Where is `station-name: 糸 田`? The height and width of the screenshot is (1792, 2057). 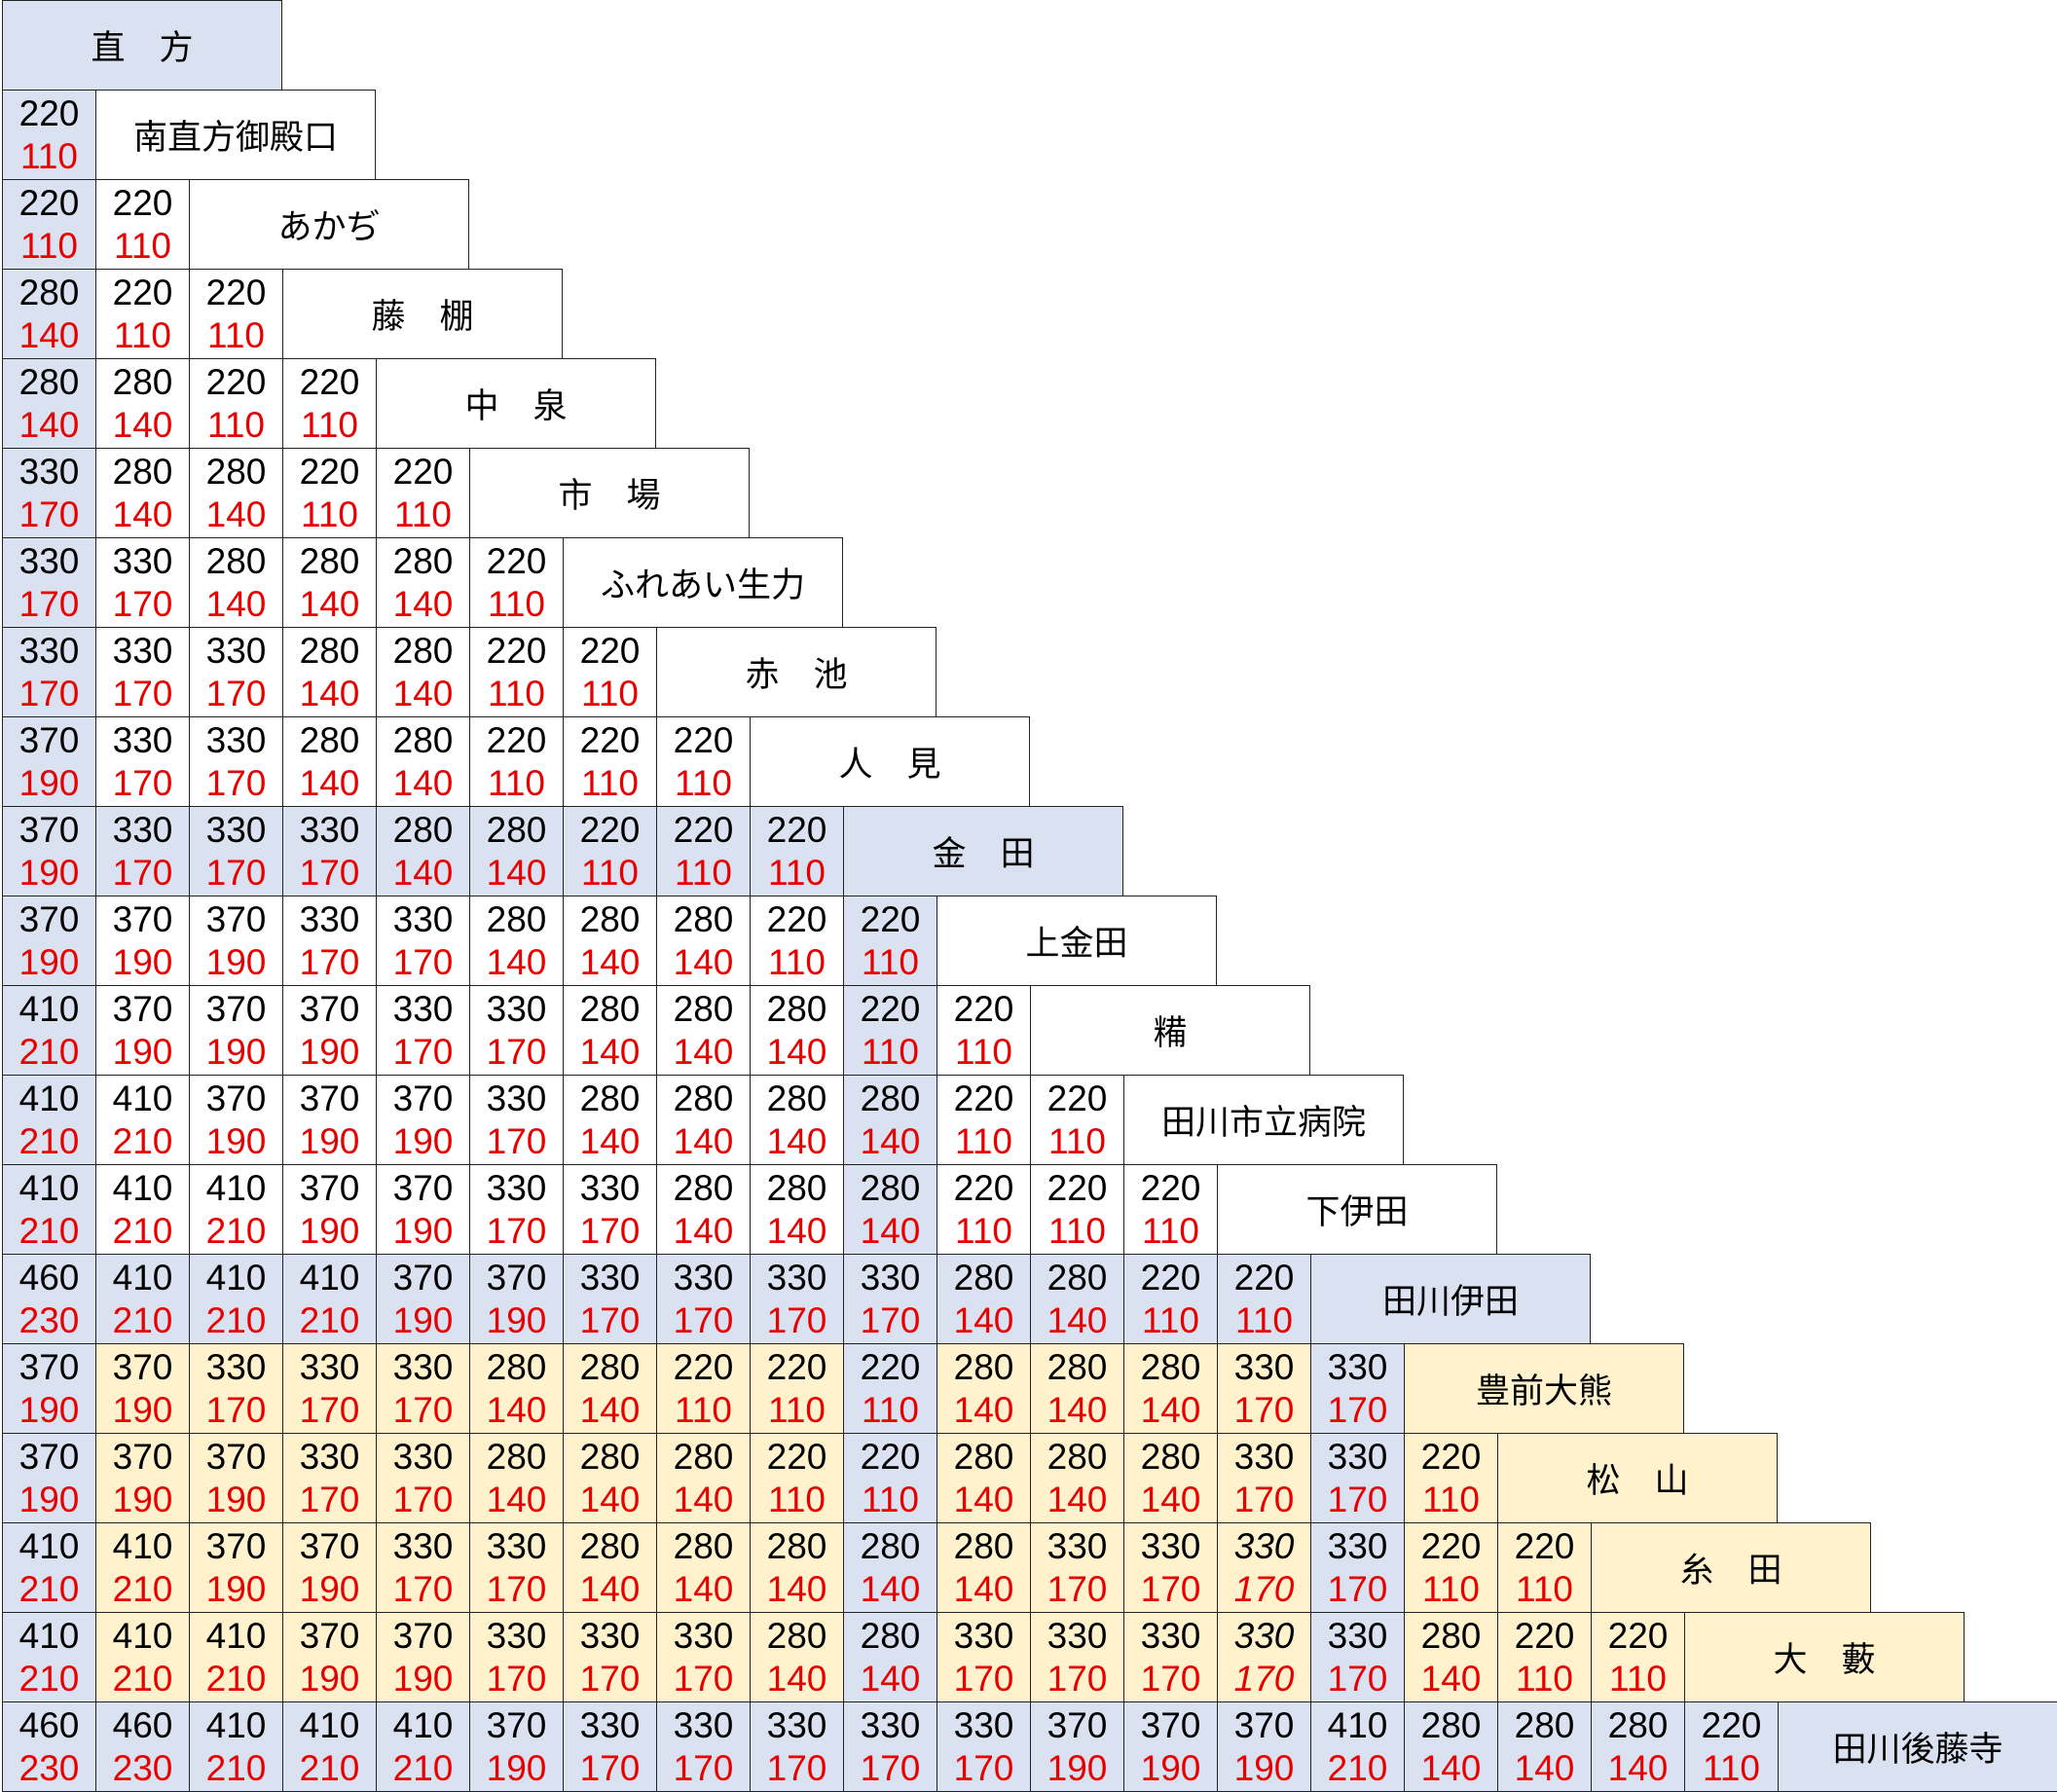
station-name: 糸 田 is located at coordinates (1731, 1567).